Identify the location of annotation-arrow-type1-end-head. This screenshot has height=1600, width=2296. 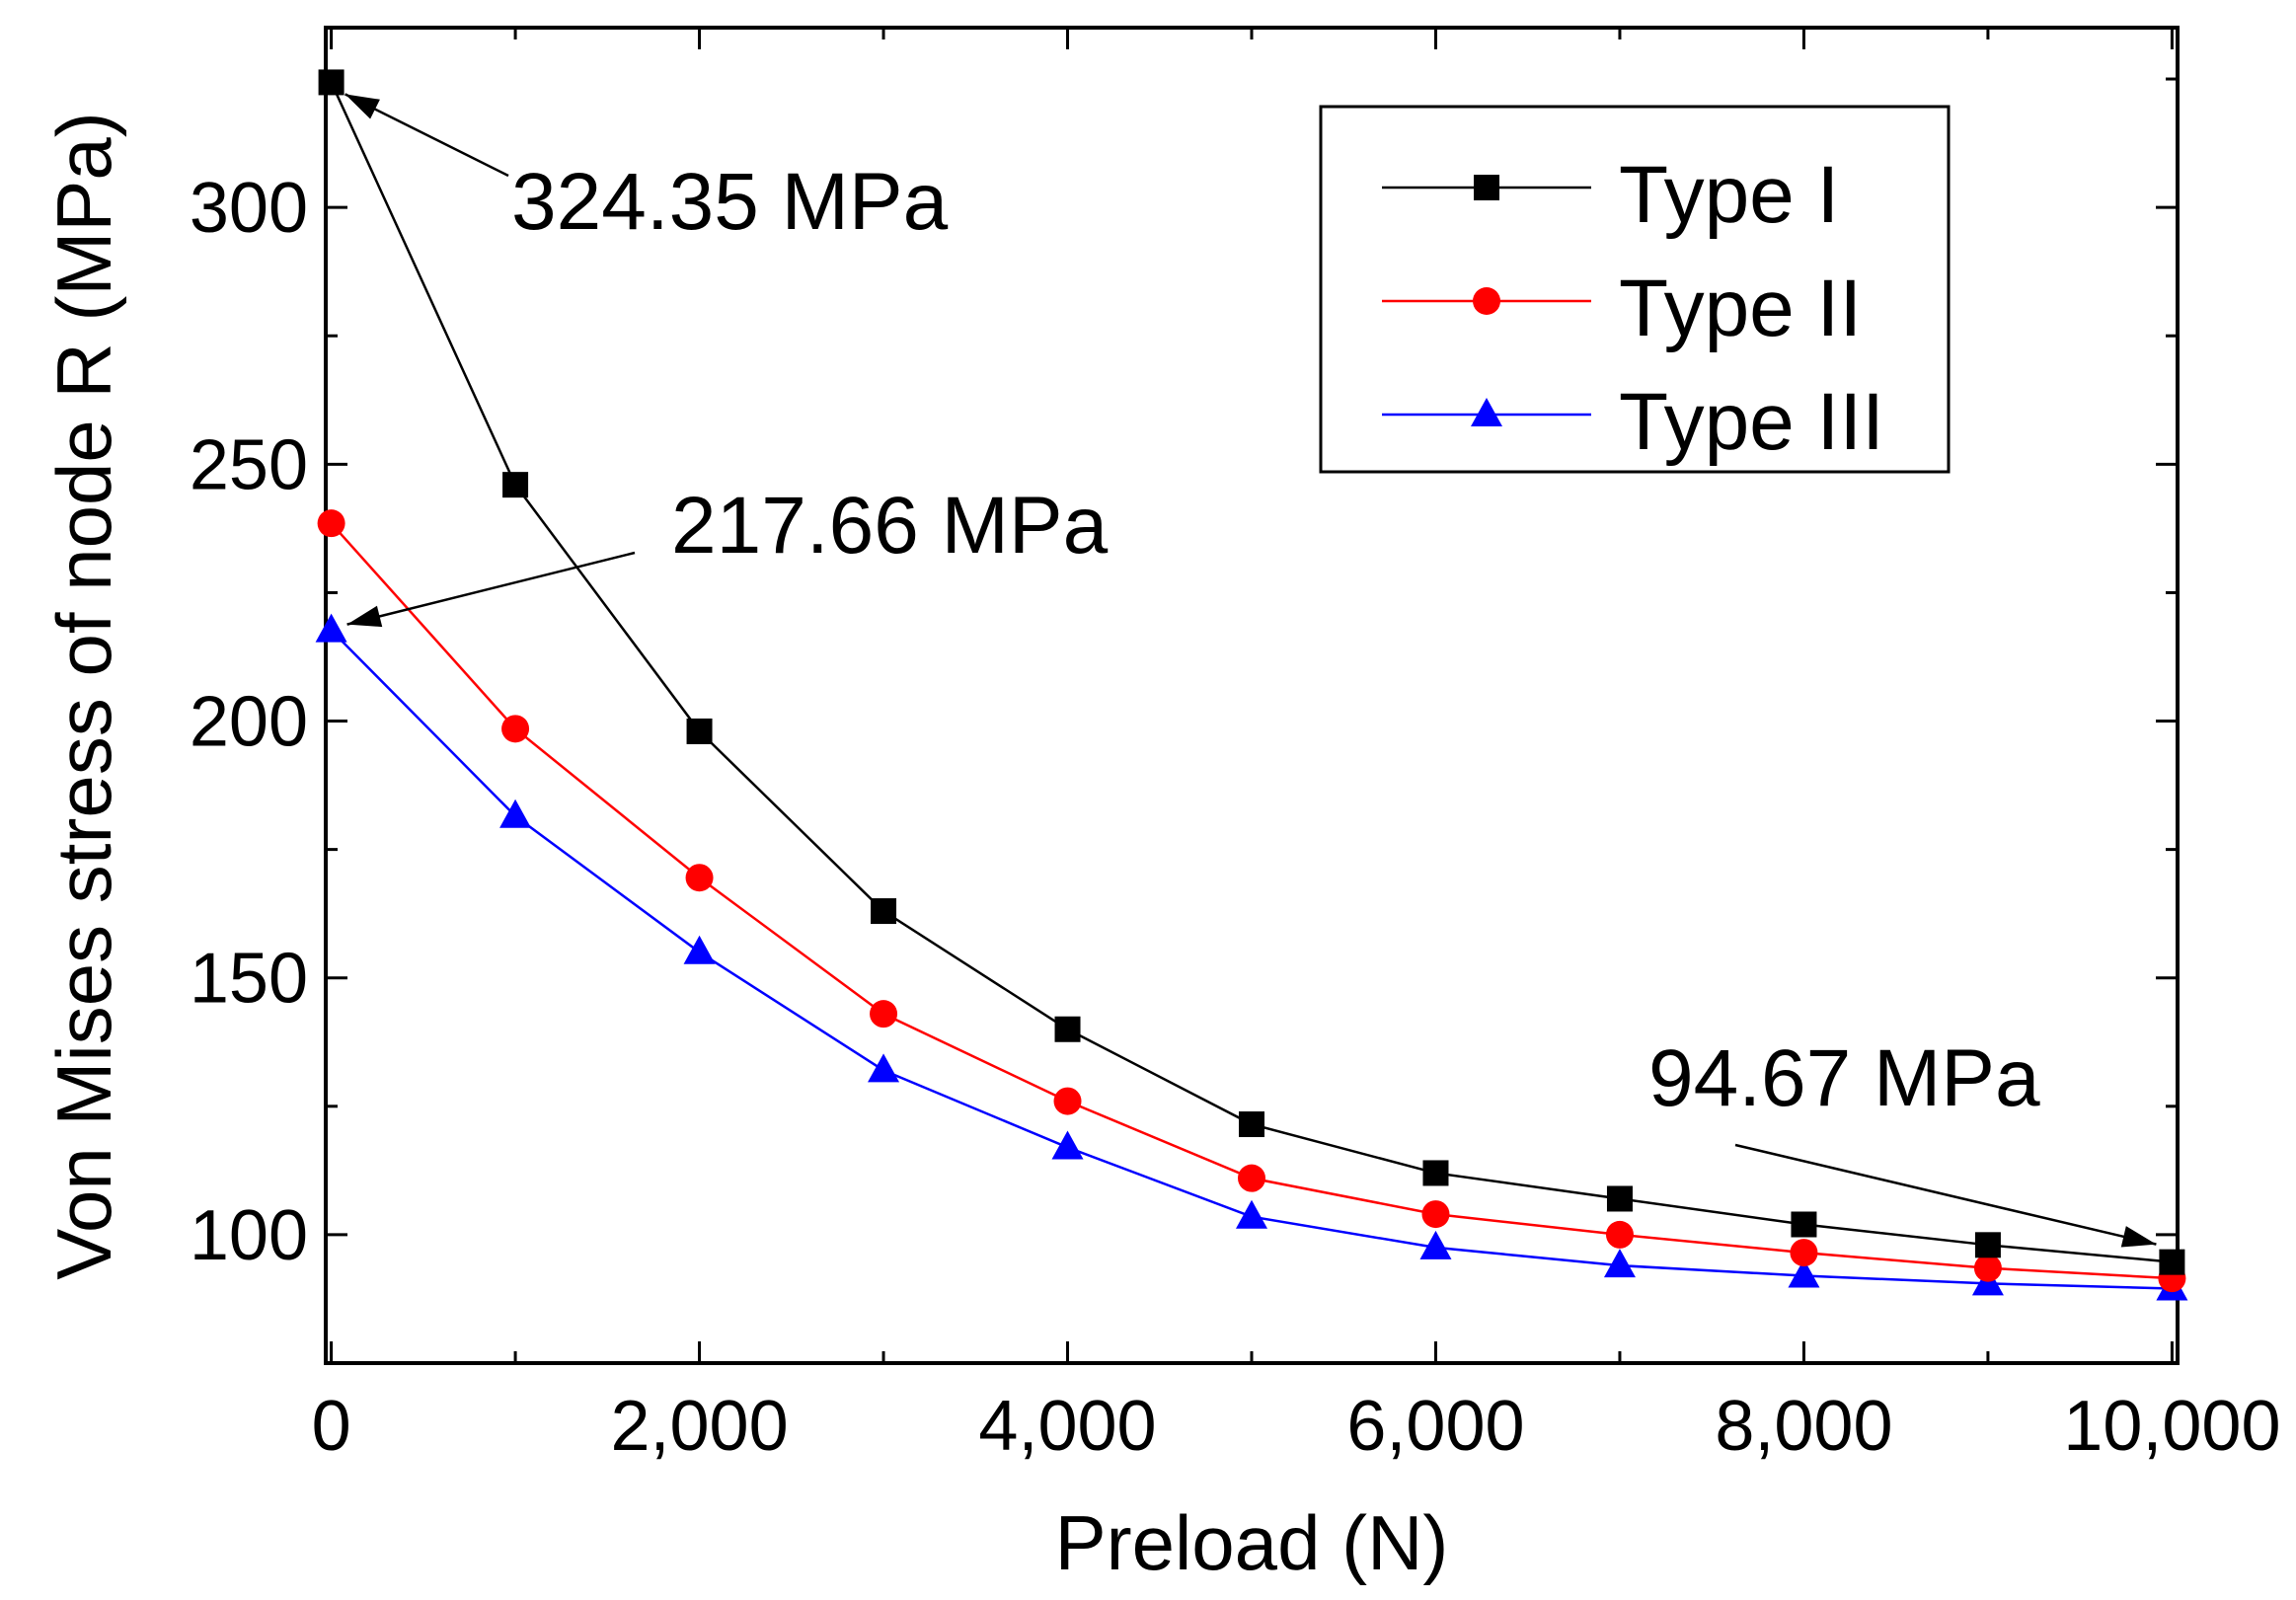
(2138, 1237).